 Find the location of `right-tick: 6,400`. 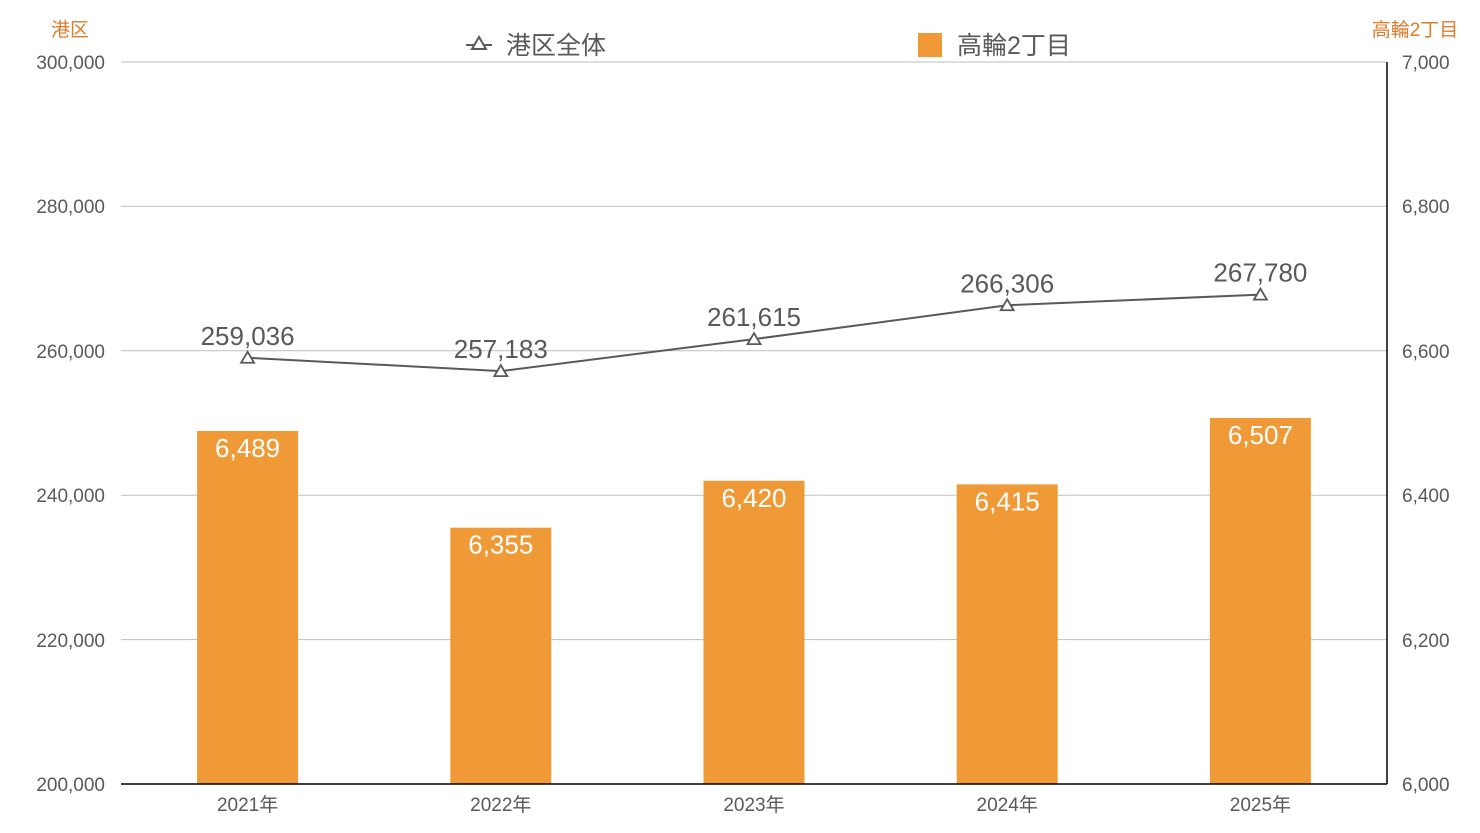

right-tick: 6,400 is located at coordinates (1426, 496).